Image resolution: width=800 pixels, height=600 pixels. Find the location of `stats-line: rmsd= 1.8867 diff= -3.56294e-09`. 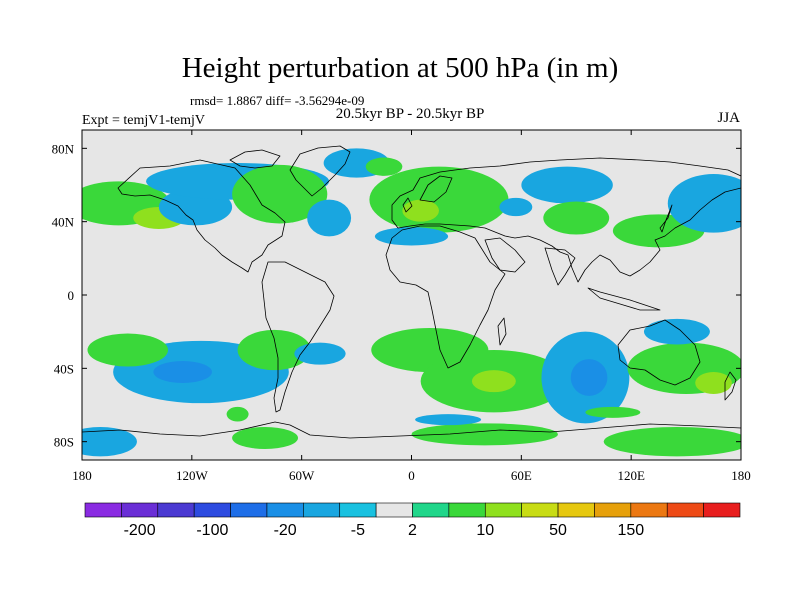

stats-line: rmsd= 1.8867 diff= -3.56294e-09 is located at coordinates (277, 100).